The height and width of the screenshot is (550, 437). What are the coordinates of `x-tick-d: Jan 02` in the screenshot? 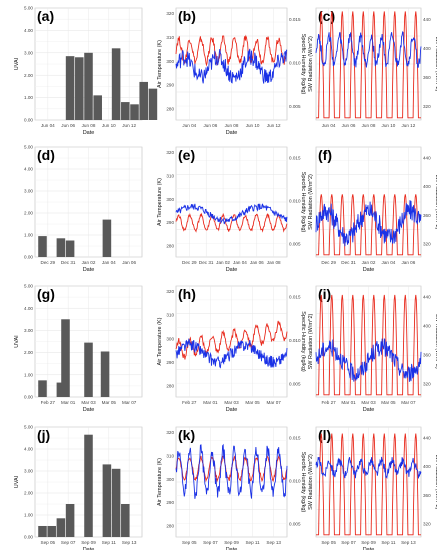 It's located at (89, 262).